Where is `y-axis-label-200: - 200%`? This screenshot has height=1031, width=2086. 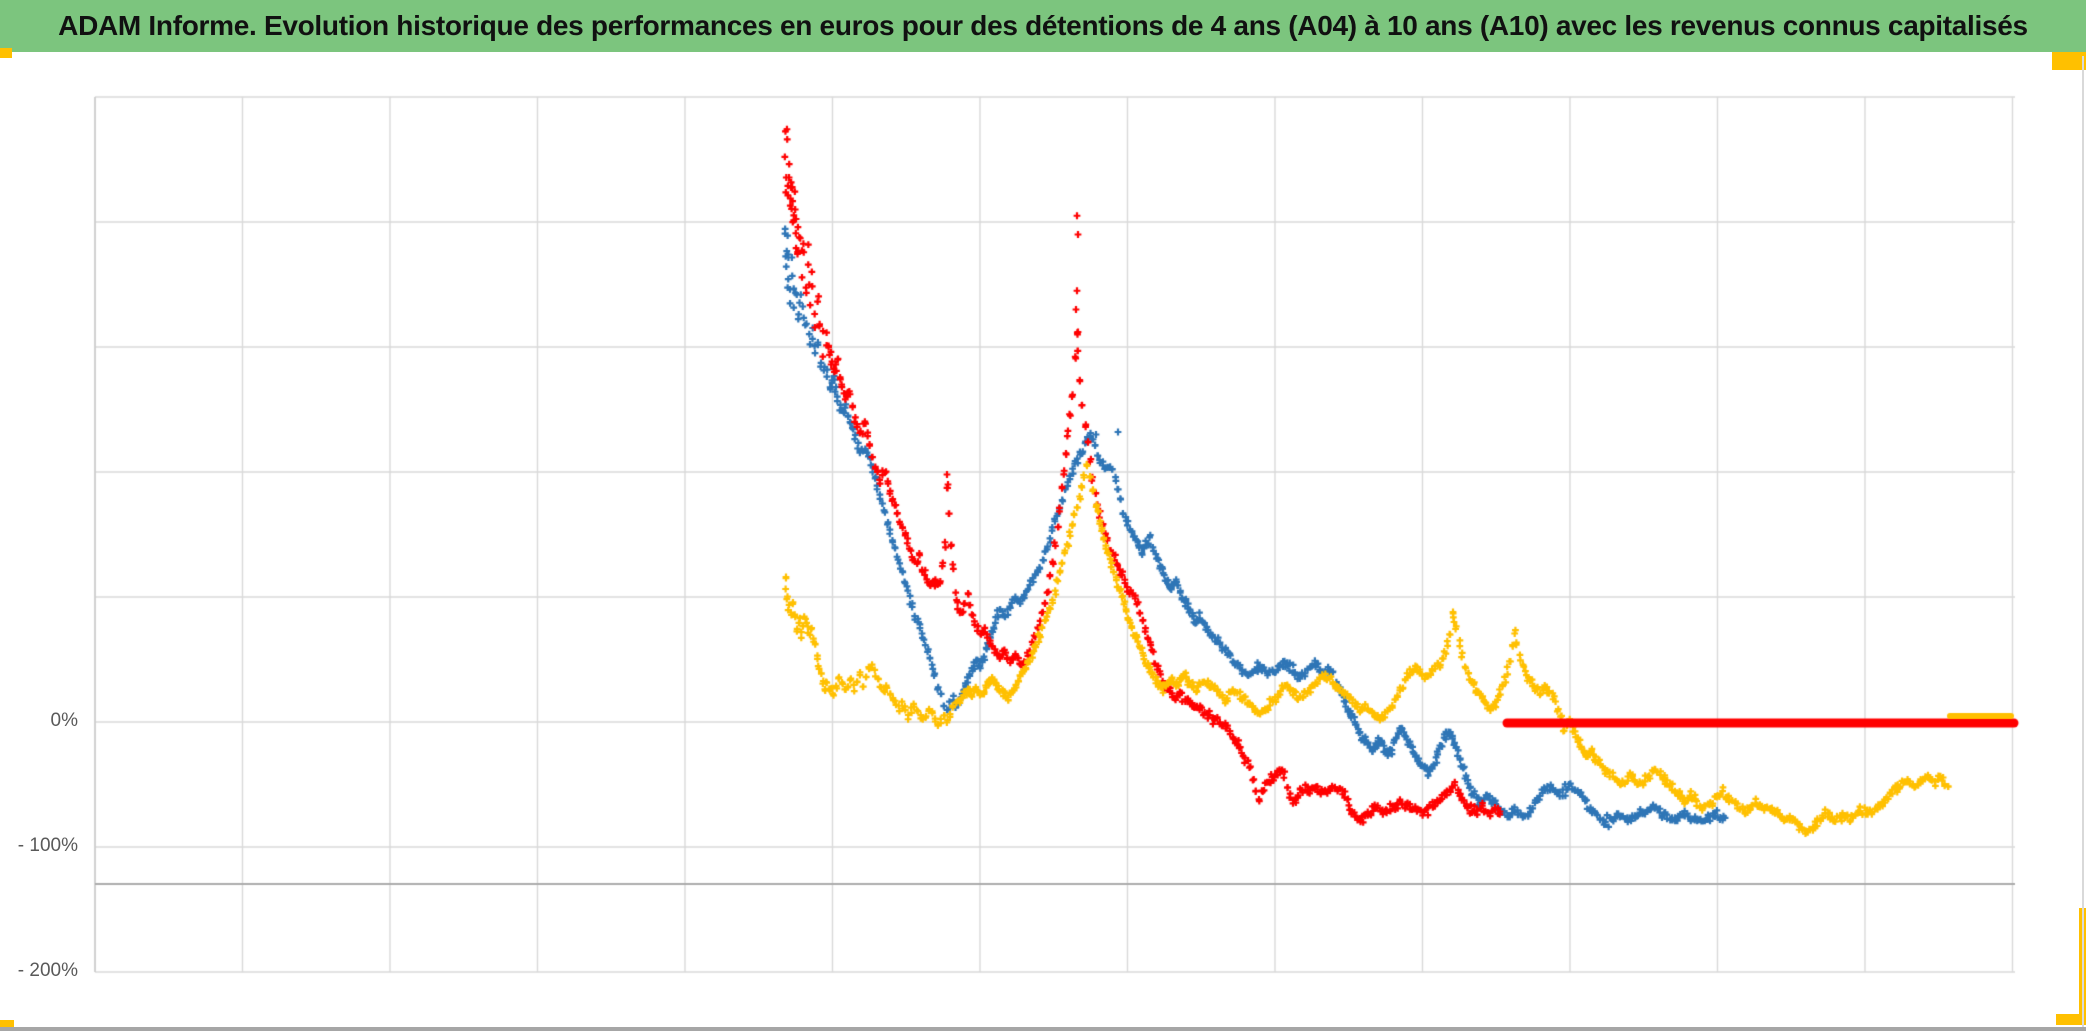
y-axis-label-200: - 200% is located at coordinates (47, 970).